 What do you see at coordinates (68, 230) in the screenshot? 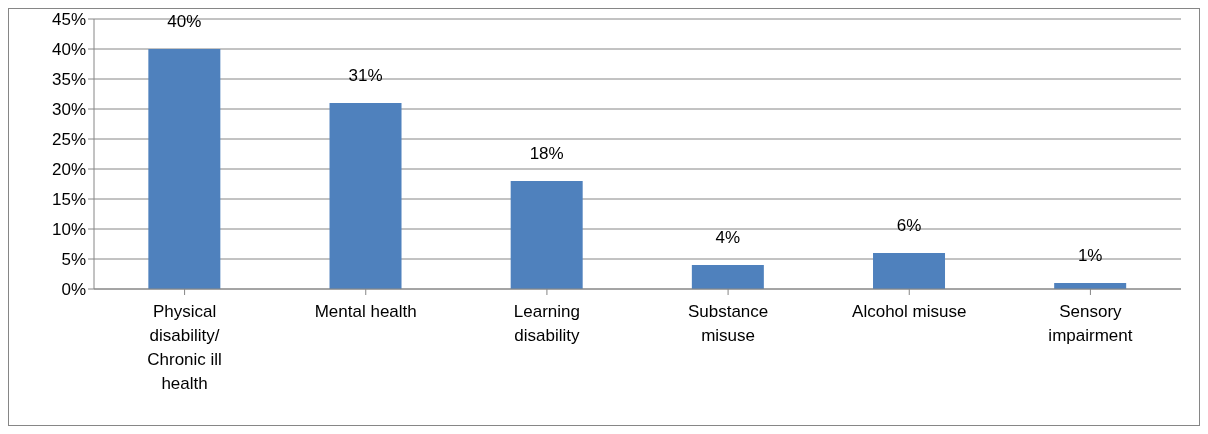
I see `y-tick-label: 10%` at bounding box center [68, 230].